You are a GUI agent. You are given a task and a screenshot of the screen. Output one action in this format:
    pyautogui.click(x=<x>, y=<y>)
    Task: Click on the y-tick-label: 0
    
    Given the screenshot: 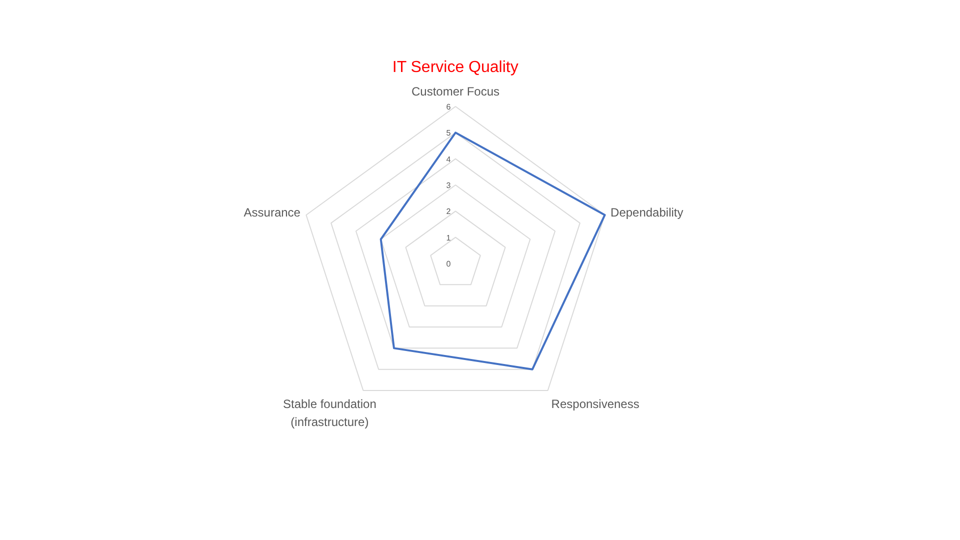 What is the action you would take?
    pyautogui.click(x=449, y=264)
    